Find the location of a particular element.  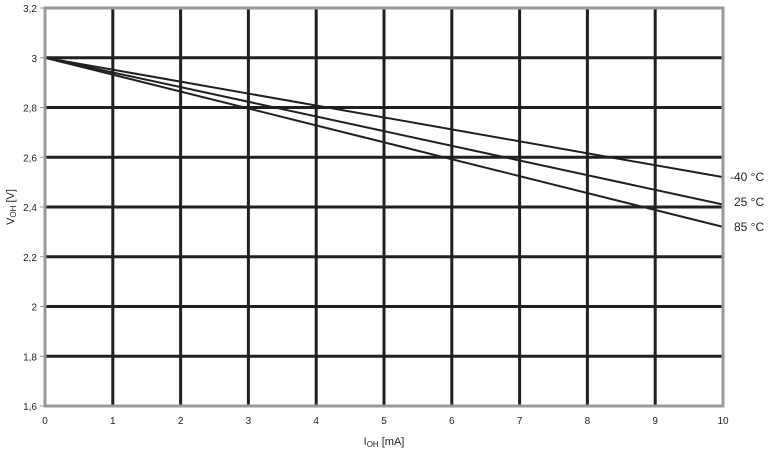

series-labels: -40 °C 25 °C 85 °C is located at coordinates (747, 202).